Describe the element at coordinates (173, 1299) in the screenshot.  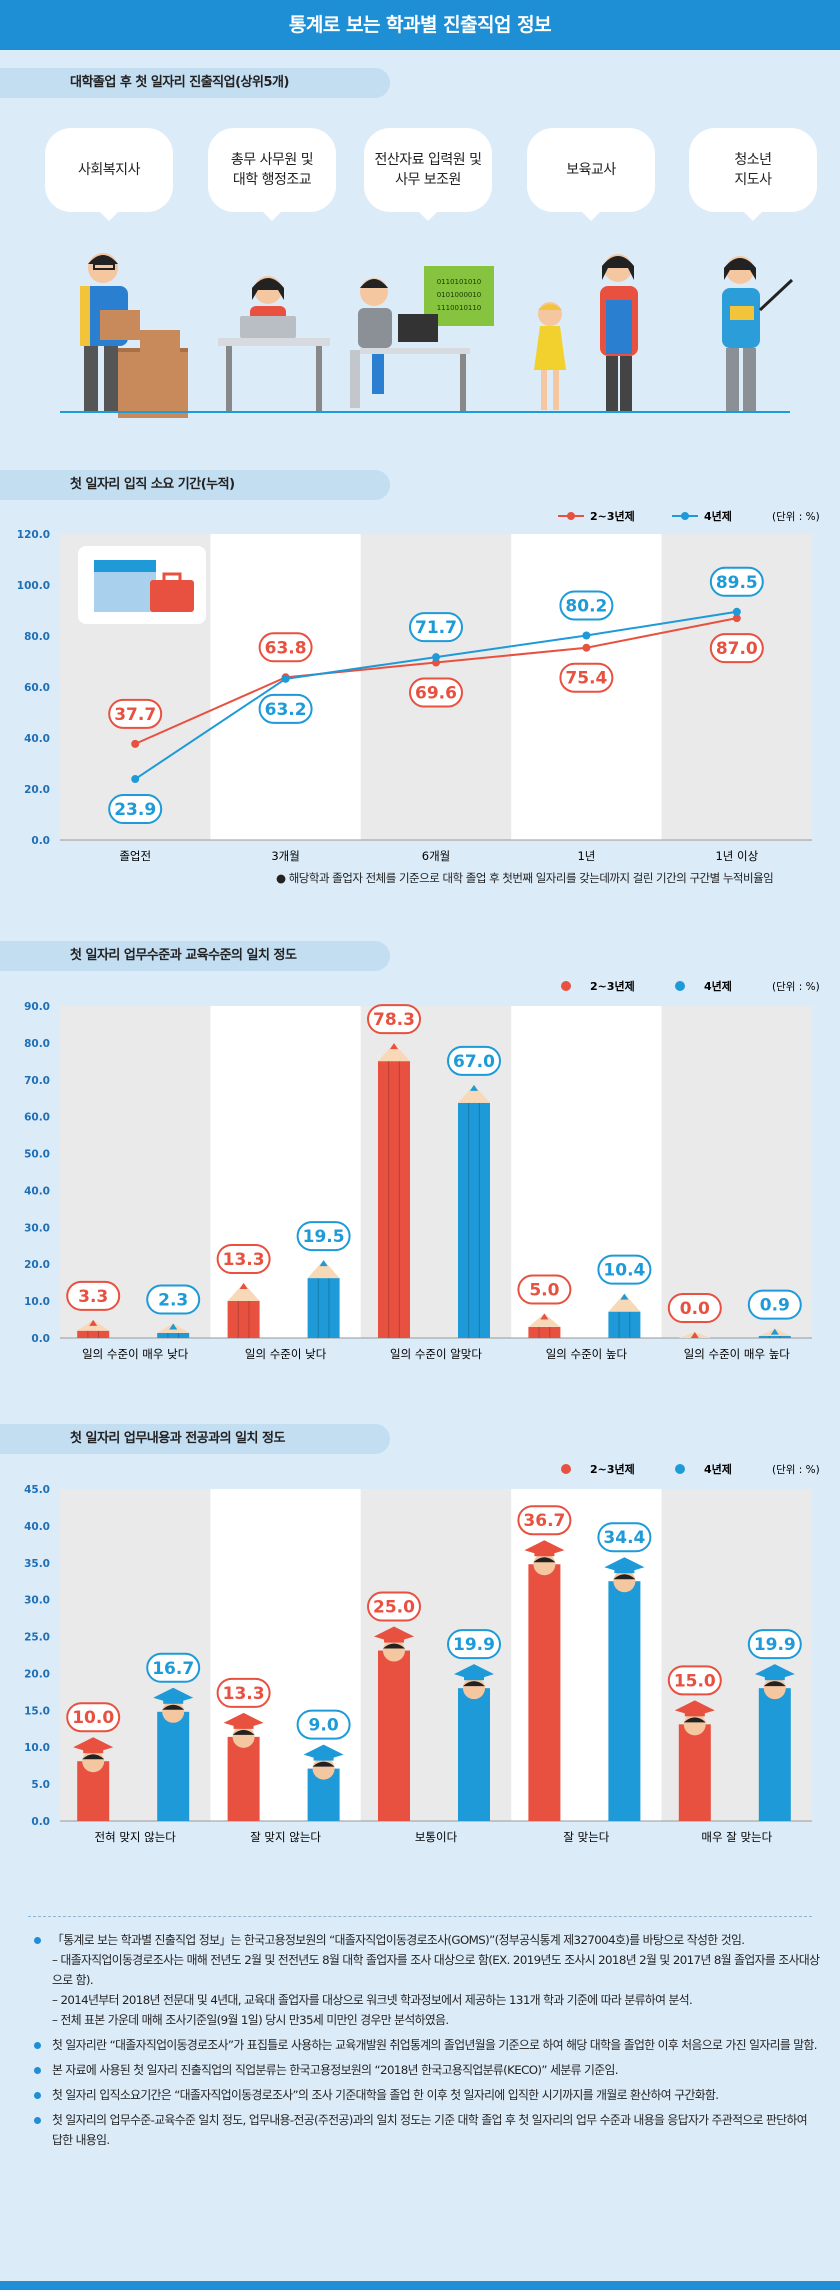
I see `data-label: 2.3` at that location.